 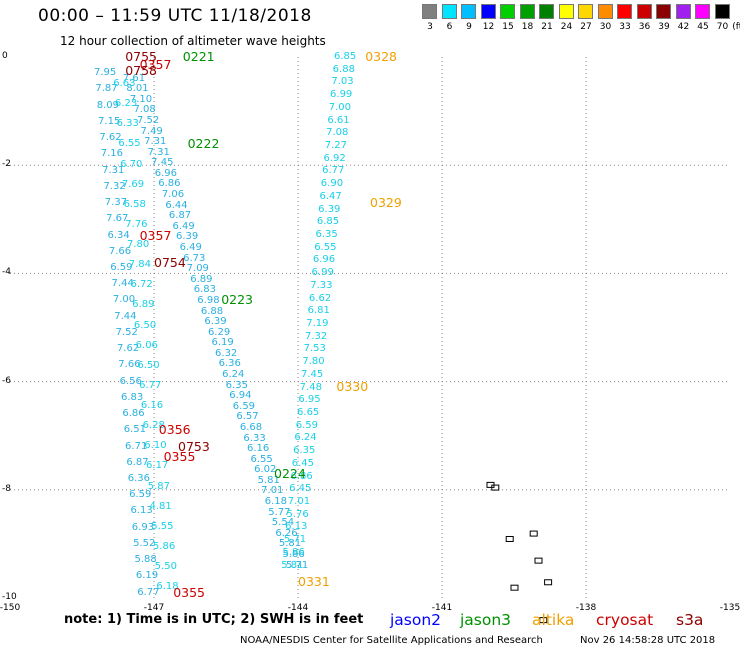 I want to click on colorbar-label: 15, so click(x=508, y=27).